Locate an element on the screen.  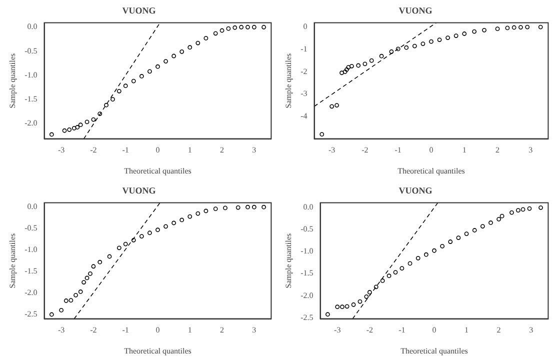
y-tick-label: -4 is located at coordinates (304, 116).